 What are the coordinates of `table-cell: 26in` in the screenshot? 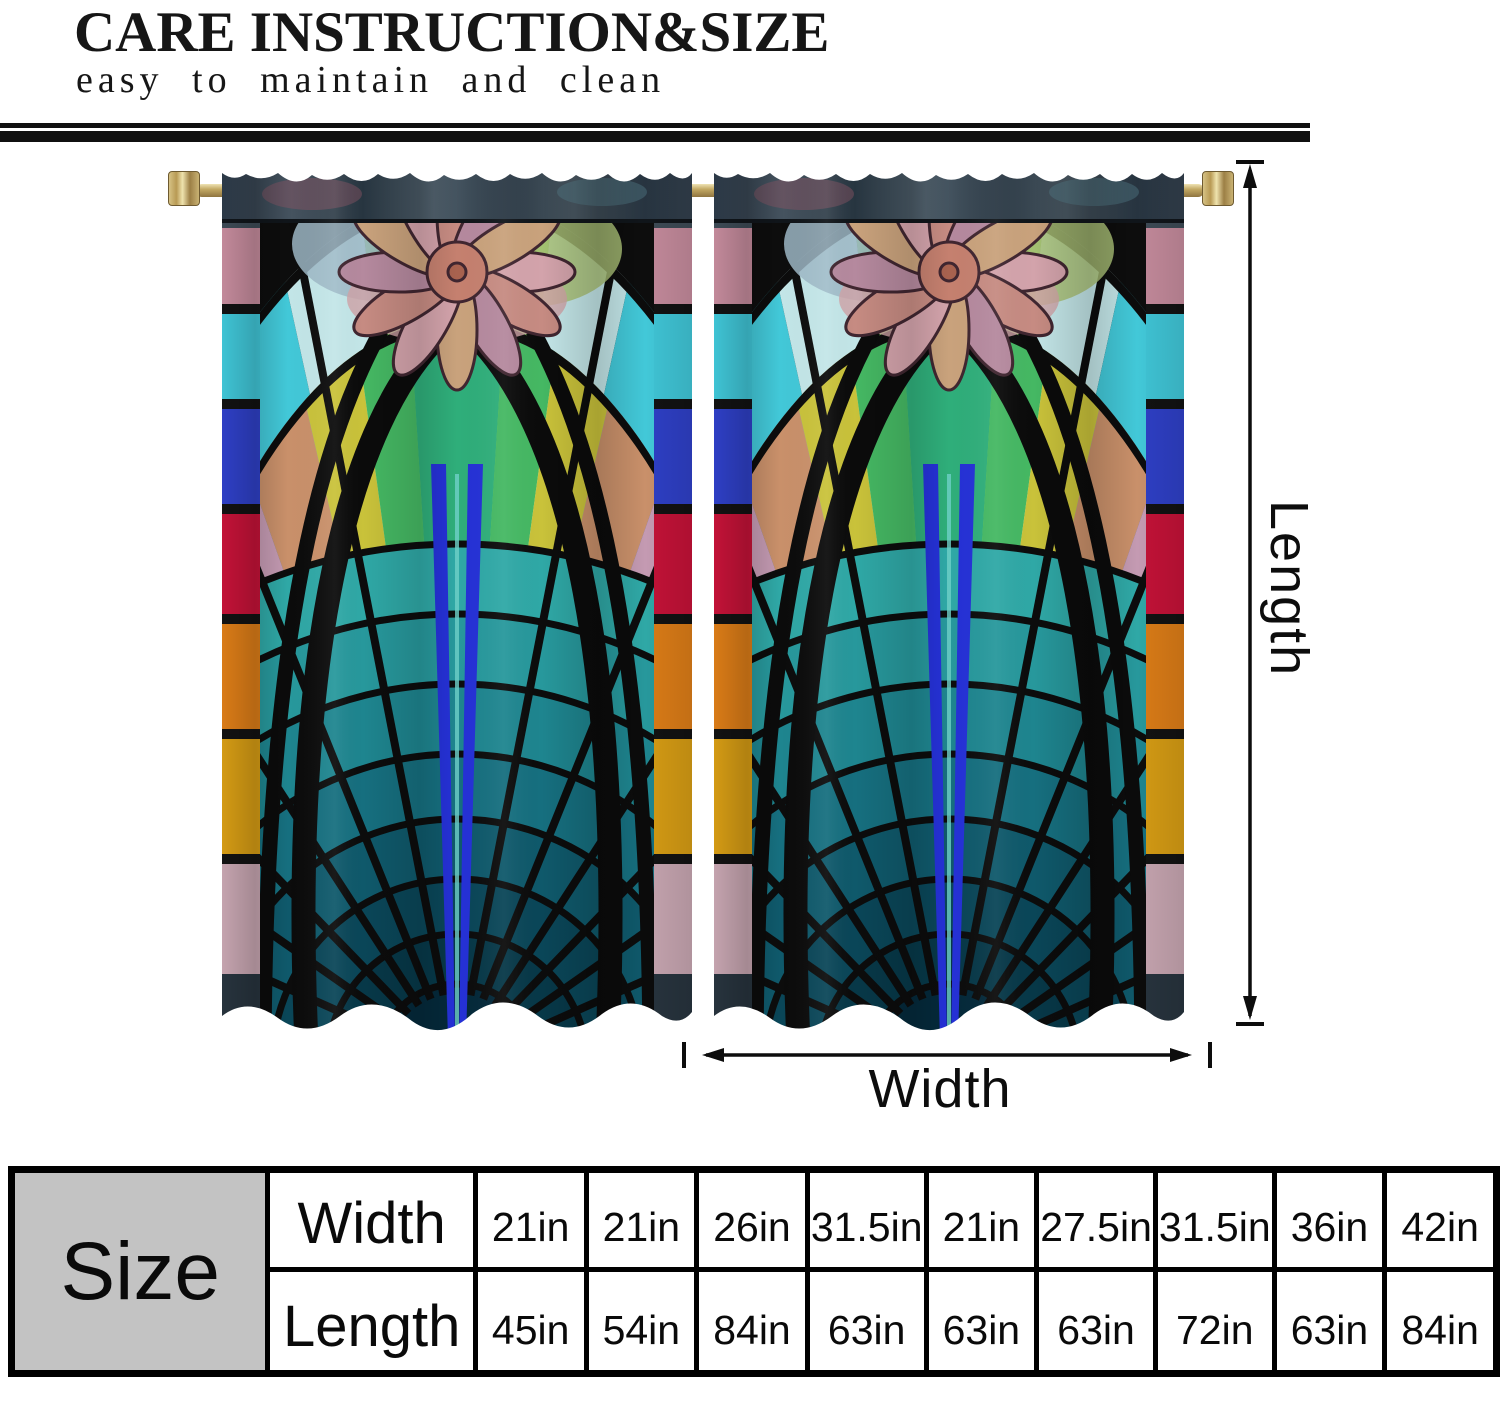 It's located at (752, 1219).